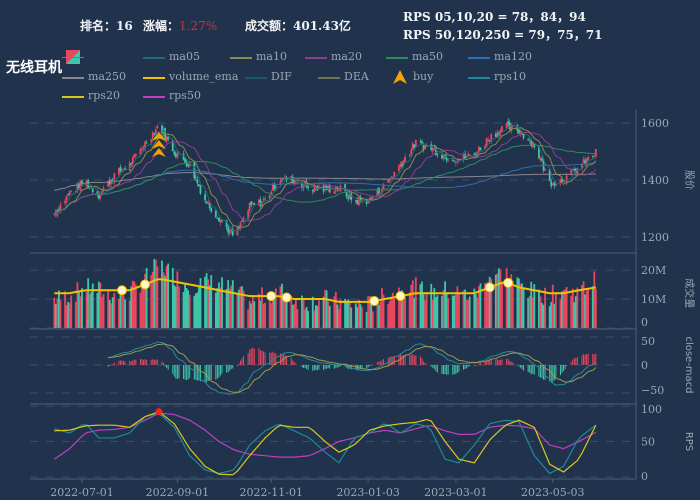  What do you see at coordinates (423, 76) in the screenshot?
I see `legend-label: buy` at bounding box center [423, 76].